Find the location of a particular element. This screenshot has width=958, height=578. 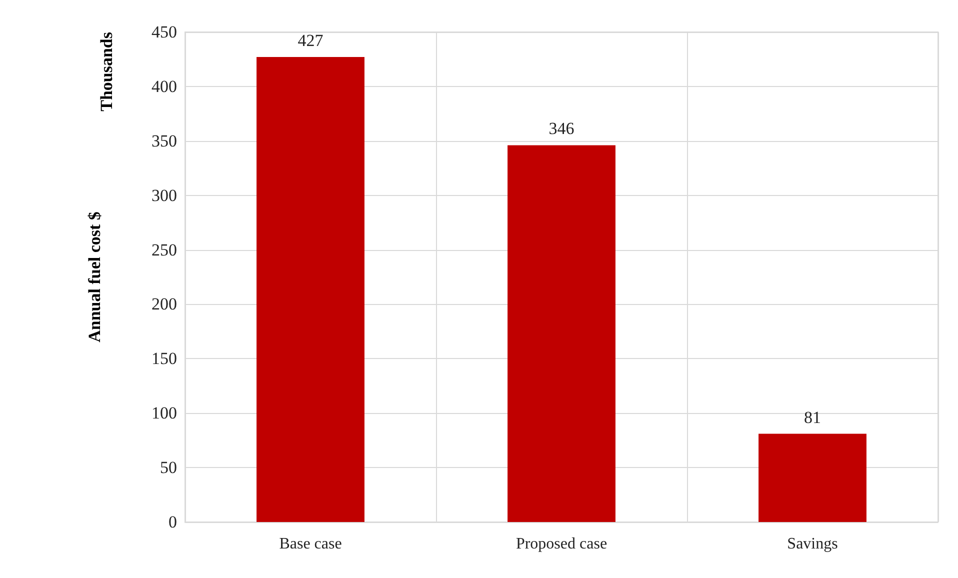

y-tick-label: 350 is located at coordinates (164, 140).